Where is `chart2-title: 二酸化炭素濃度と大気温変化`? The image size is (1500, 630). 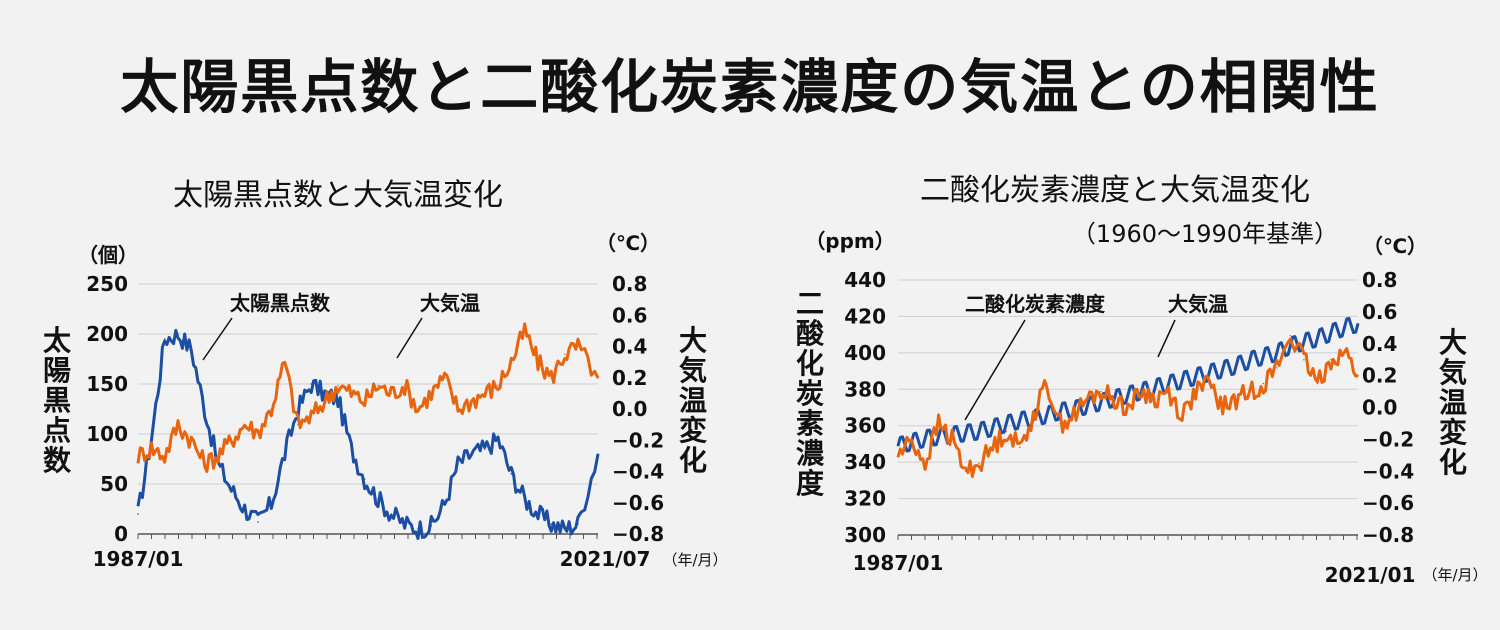 chart2-title: 二酸化炭素濃度と大気温変化 is located at coordinates (1115, 190).